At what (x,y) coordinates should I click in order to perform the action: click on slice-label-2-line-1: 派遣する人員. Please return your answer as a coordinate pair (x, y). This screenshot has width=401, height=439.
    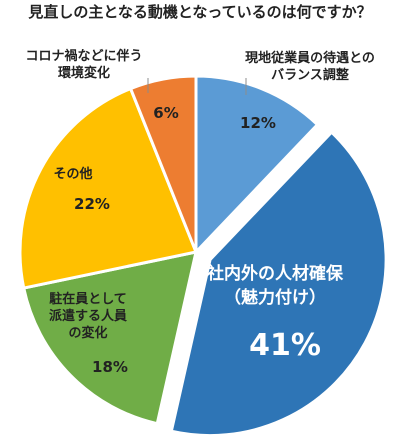
    Looking at the image, I should click on (88, 316).